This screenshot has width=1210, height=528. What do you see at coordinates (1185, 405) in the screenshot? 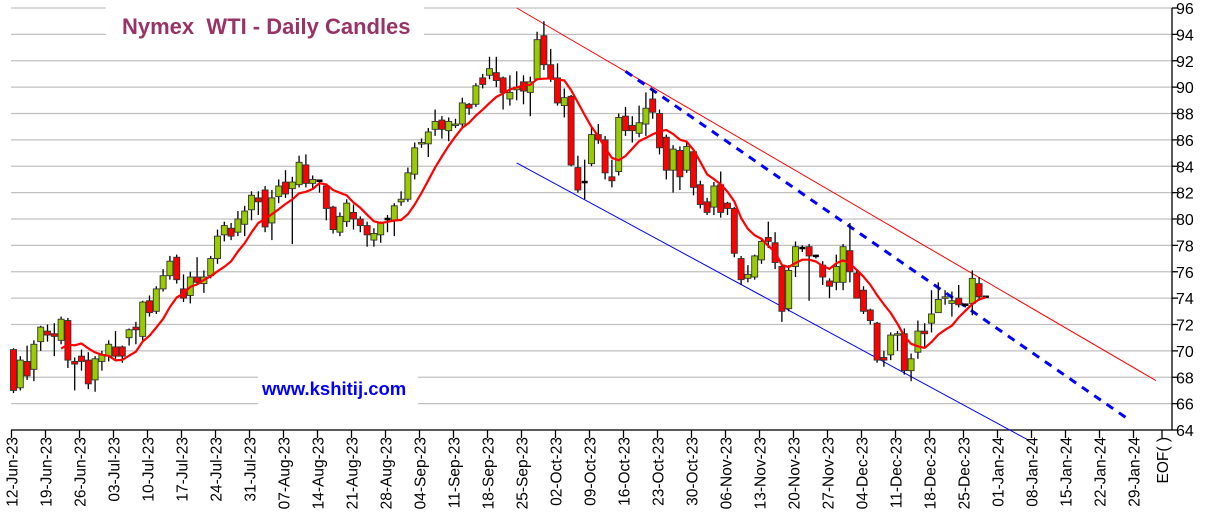
I see `y-tick-label: 66` at bounding box center [1185, 405].